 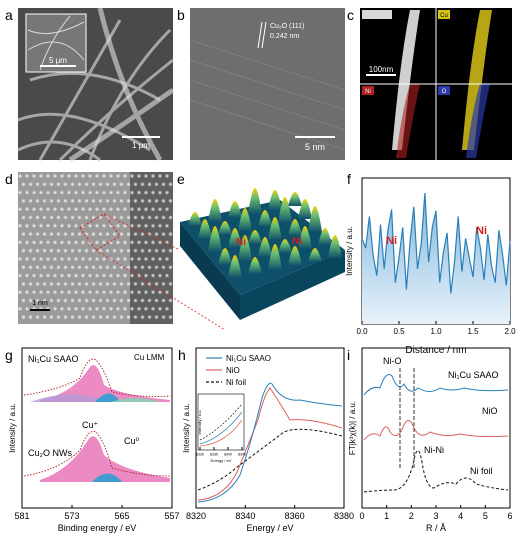 What do you see at coordinates (436, 385) in the screenshot?
I see `i-saao-line` at bounding box center [436, 385].